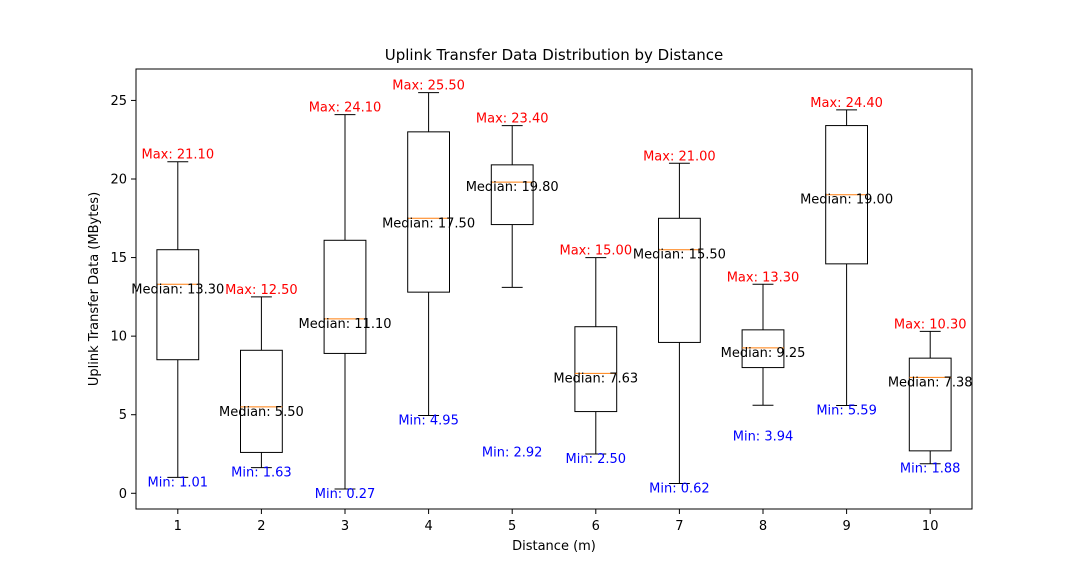  I want to click on max-label: Max: 10.30, so click(930, 324).